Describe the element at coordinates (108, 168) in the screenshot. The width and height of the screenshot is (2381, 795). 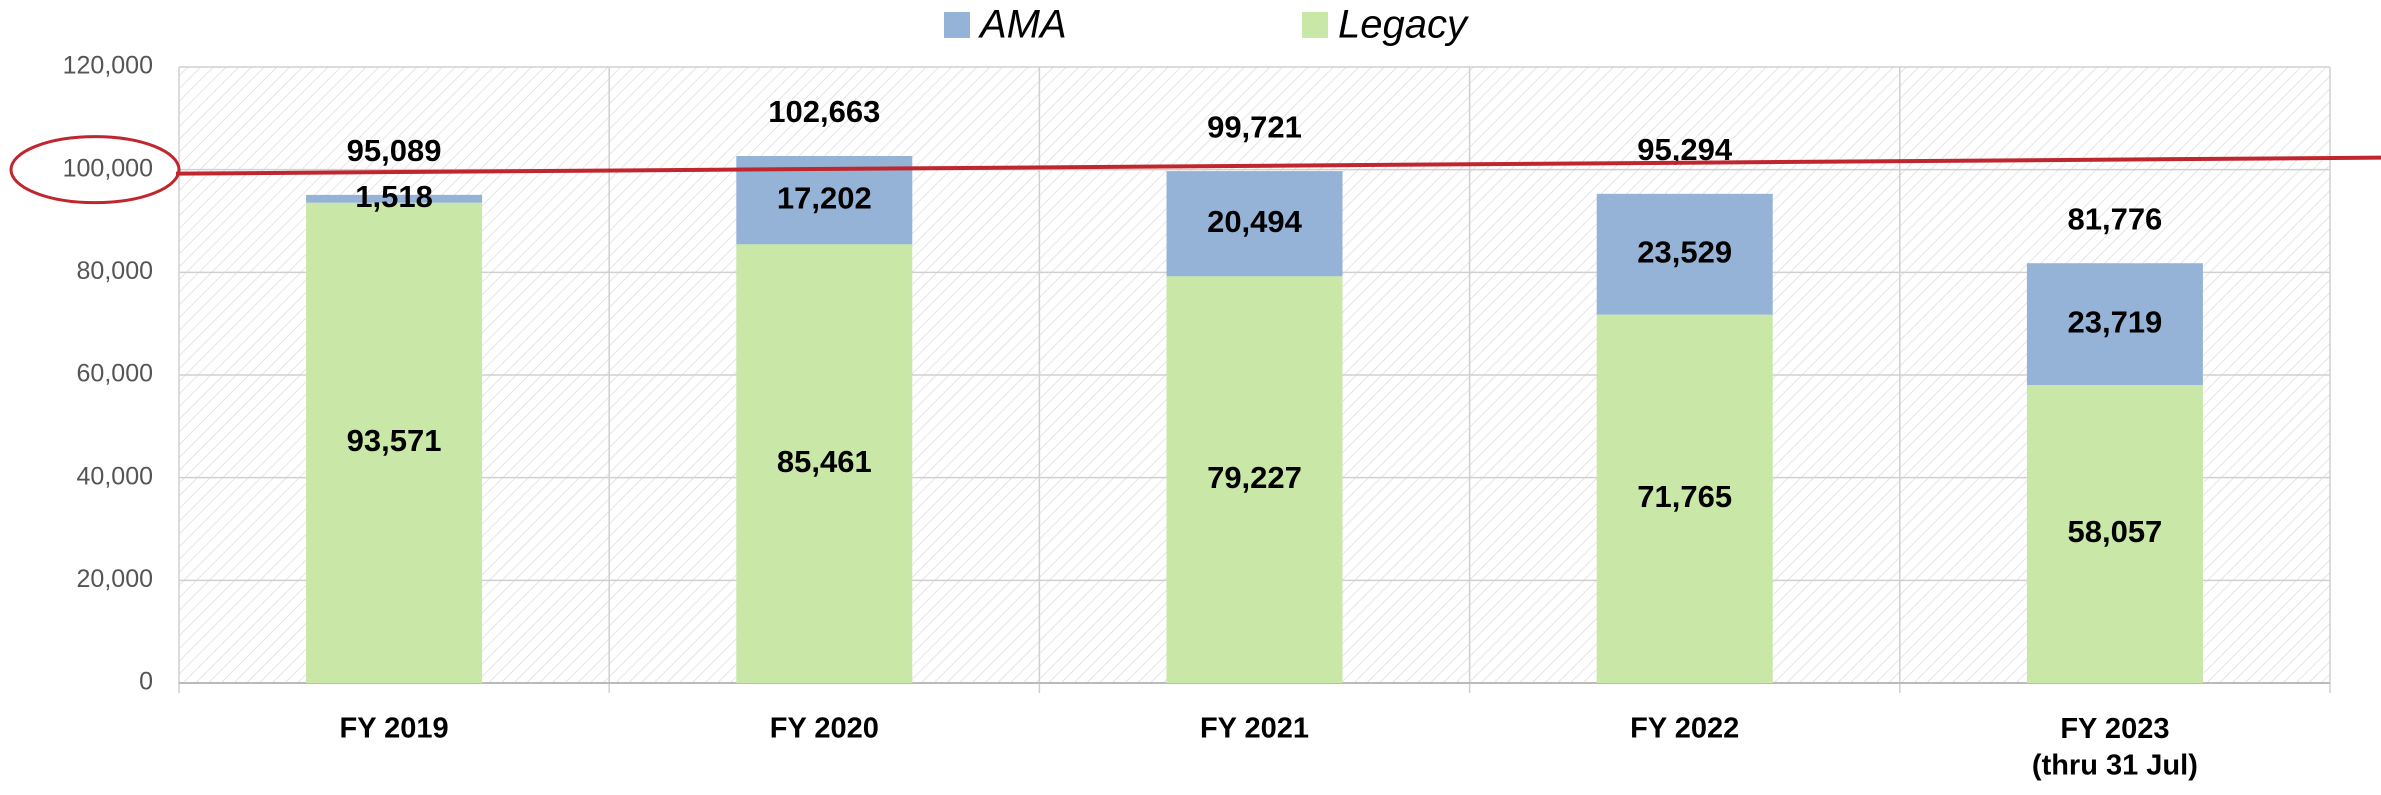
I see `y-tick-label: 100,000` at that location.